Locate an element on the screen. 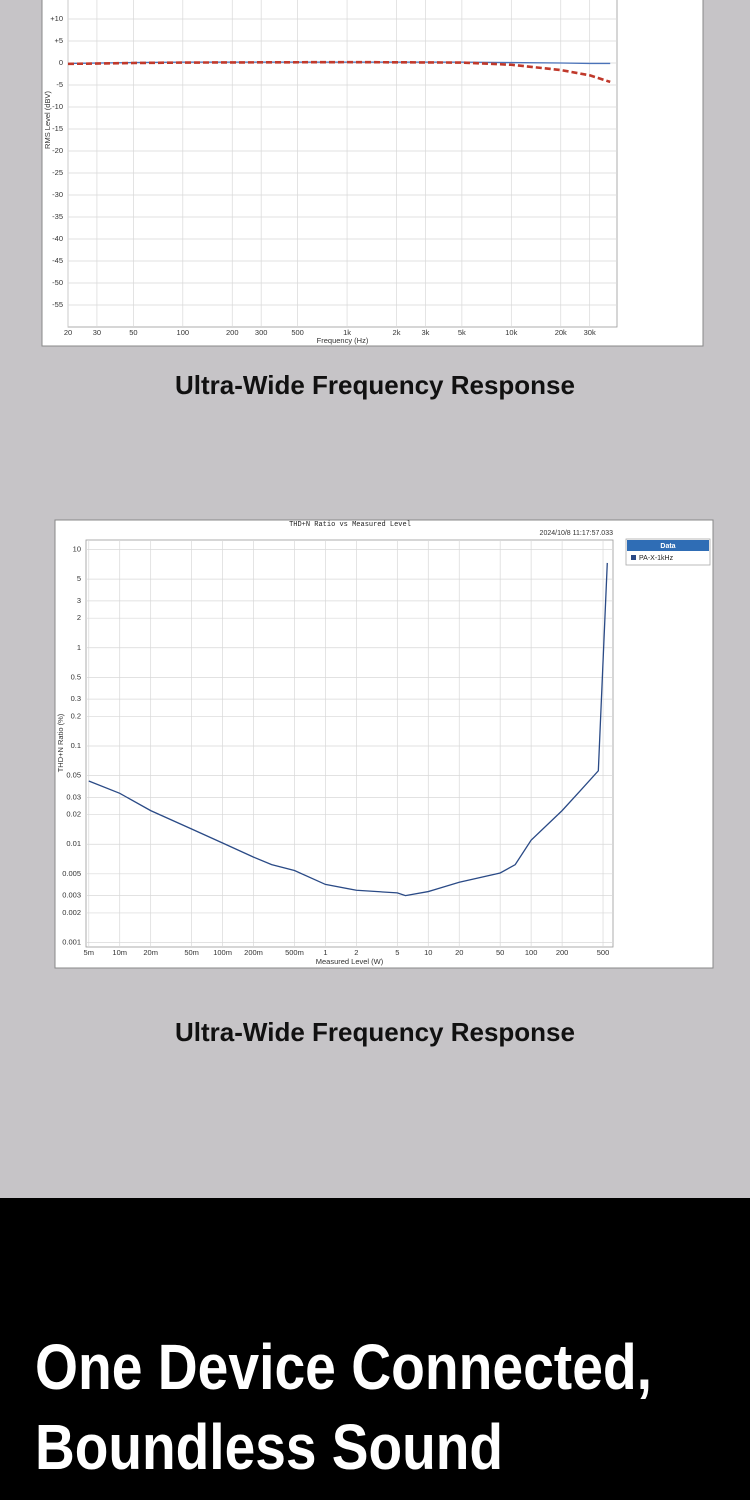  chart-title: THD+N Ratio vs Measured Level is located at coordinates (350, 525).